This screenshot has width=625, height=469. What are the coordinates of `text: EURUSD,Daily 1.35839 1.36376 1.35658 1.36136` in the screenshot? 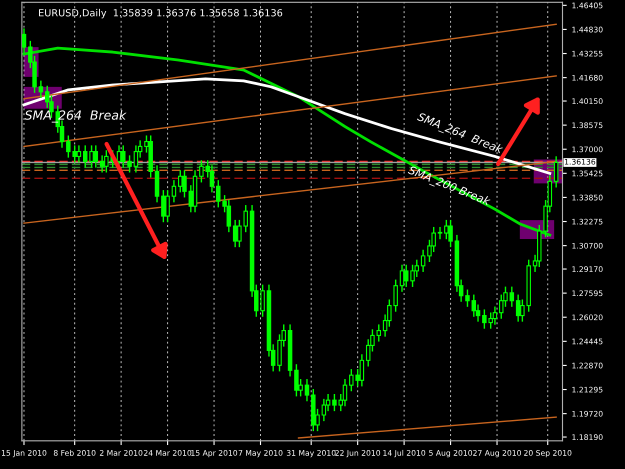 It's located at (160, 13).